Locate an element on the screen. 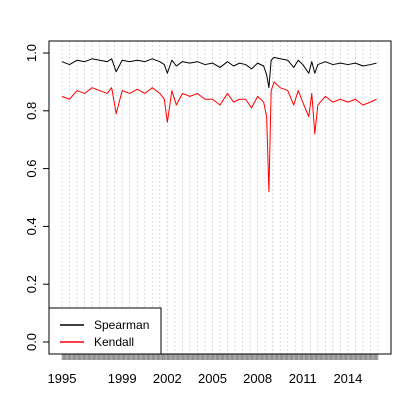 This screenshot has width=415, height=415. x-tick-label: 2002 is located at coordinates (167, 378).